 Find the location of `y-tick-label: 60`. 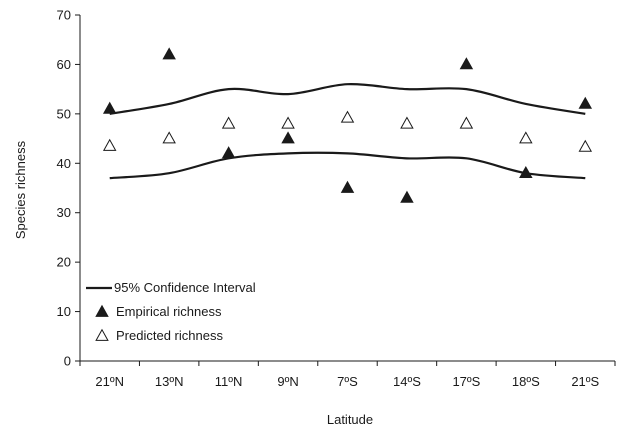

y-tick-label: 60 is located at coordinates (64, 64).